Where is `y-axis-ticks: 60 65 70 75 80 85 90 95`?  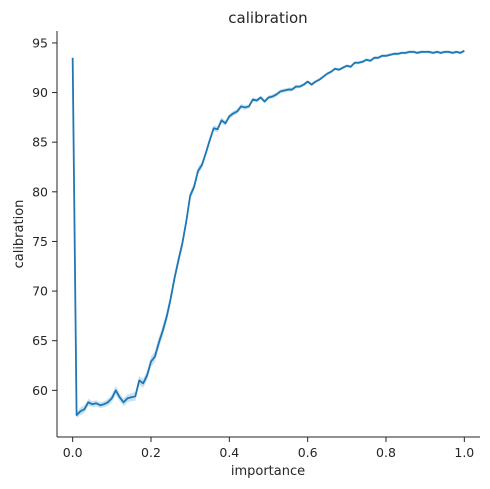
y-axis-ticks: 60 65 70 75 80 85 90 95 is located at coordinates (44, 216).